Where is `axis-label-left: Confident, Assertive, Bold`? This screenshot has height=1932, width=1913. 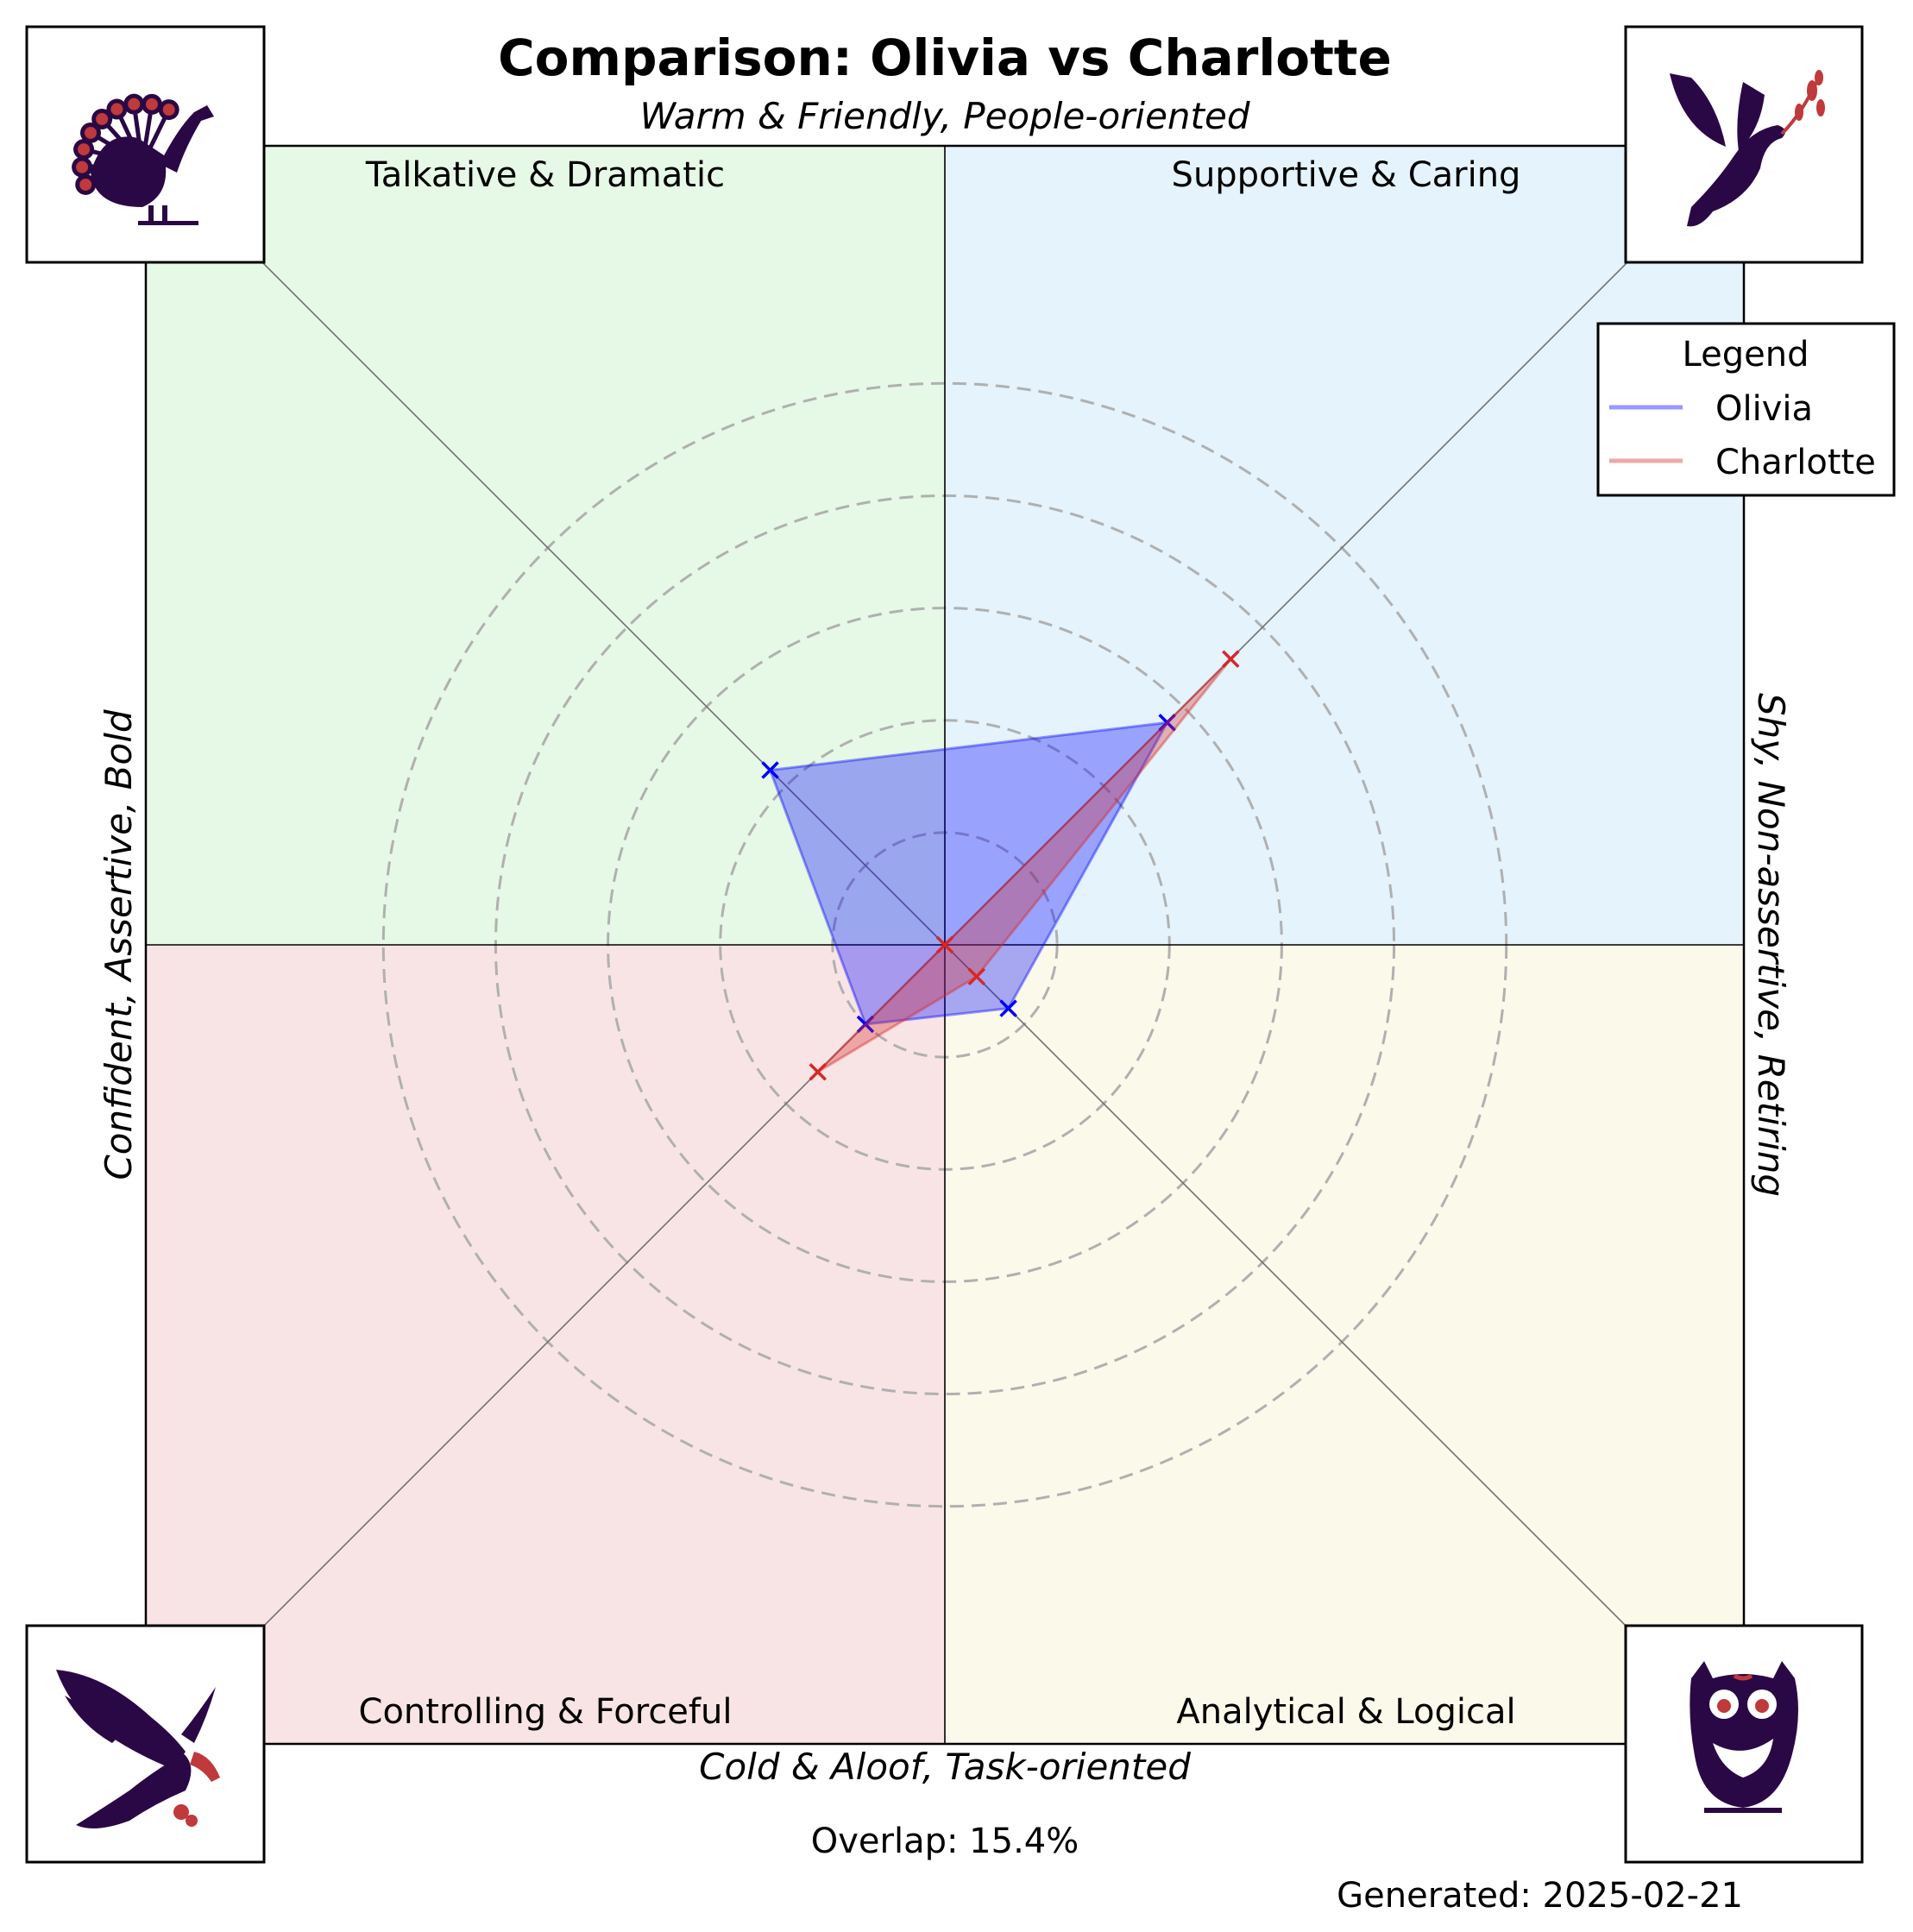
axis-label-left: Confident, Assertive, Bold is located at coordinates (119, 944).